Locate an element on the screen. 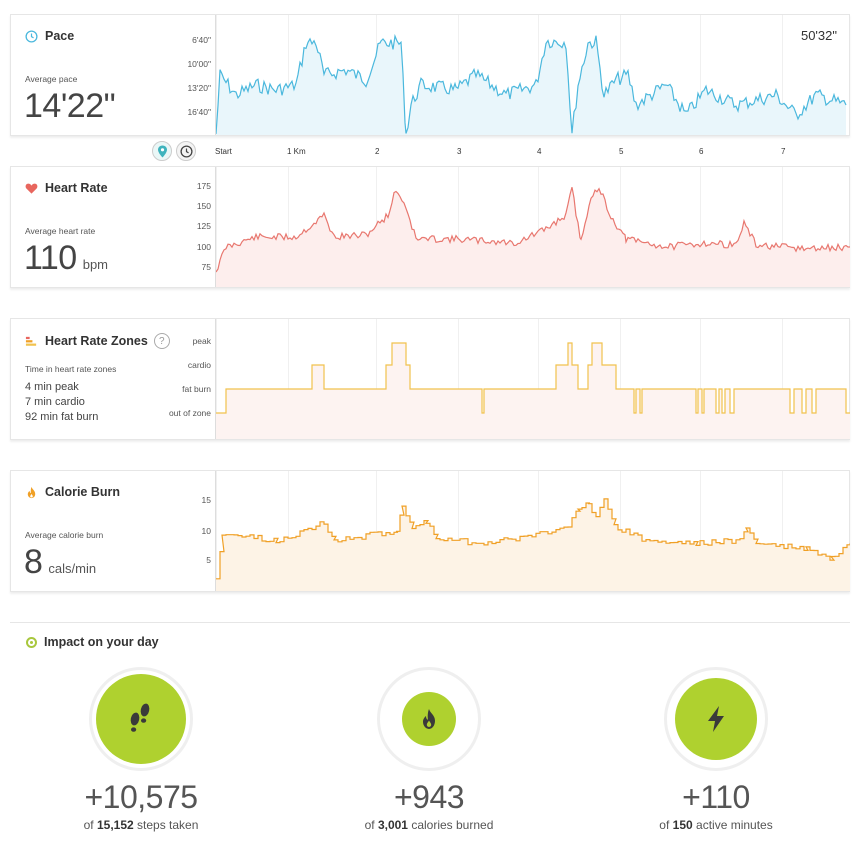  calorie-title-label: Calorie Burn is located at coordinates (83, 492).